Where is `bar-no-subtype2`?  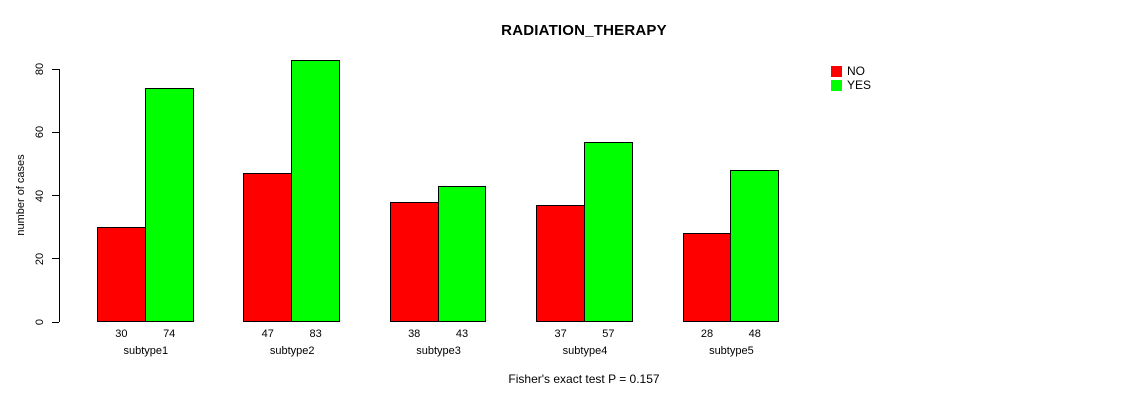 bar-no-subtype2 is located at coordinates (268, 247).